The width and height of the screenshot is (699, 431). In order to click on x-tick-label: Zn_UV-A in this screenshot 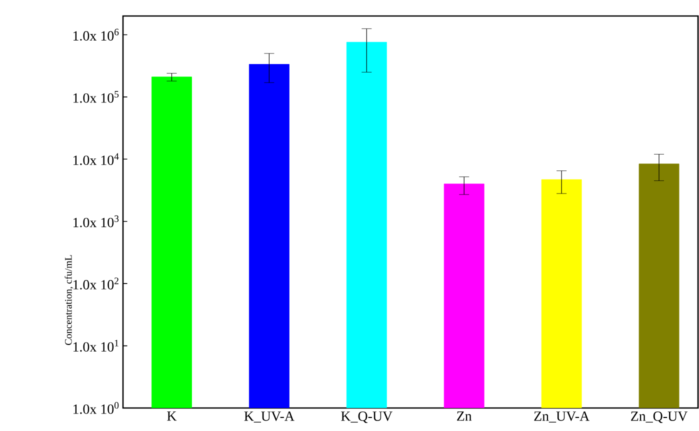, I will do `click(562, 417)`.